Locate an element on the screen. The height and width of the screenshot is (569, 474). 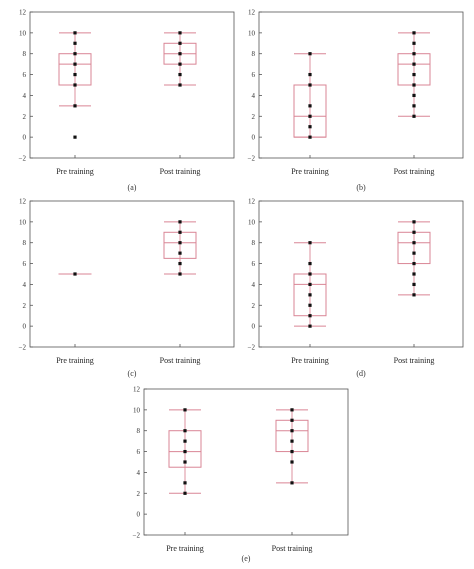
panel-label: (b) is located at coordinates (361, 187).